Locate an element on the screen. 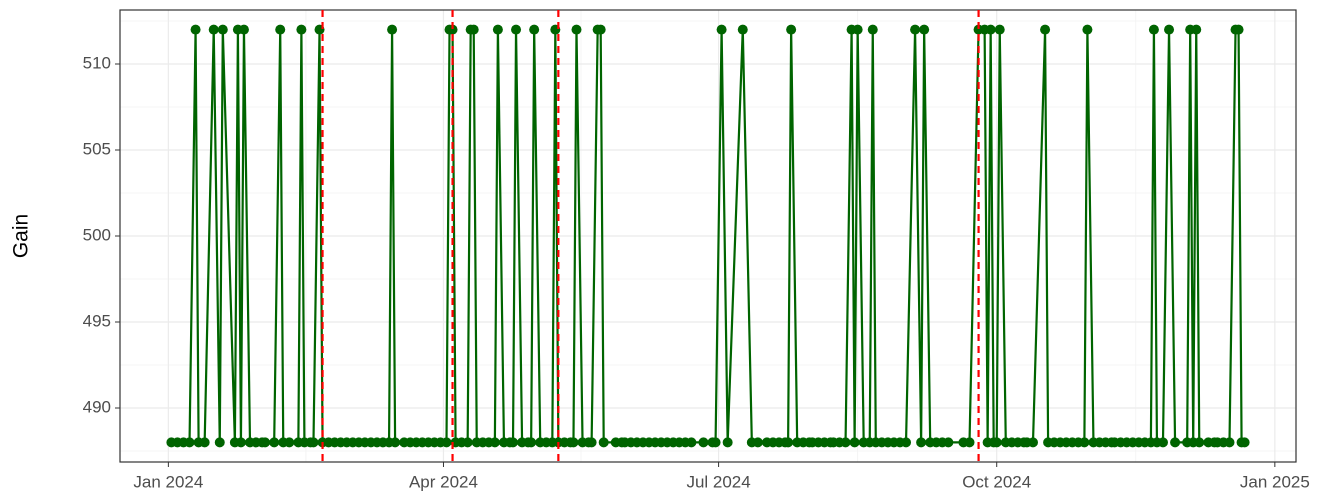  y-tick-label: 505 is located at coordinates (97, 148).